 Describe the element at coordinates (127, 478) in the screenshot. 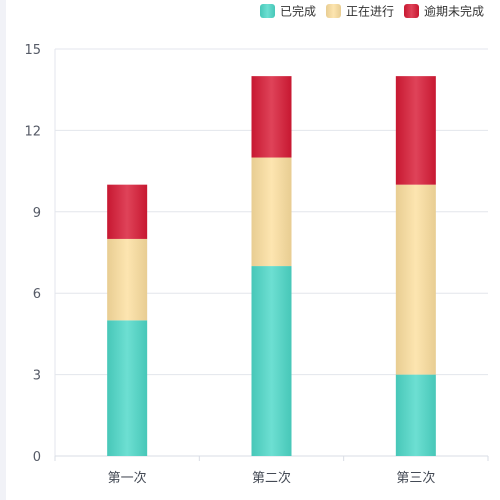

I see `x-category-label: 第一次` at that location.